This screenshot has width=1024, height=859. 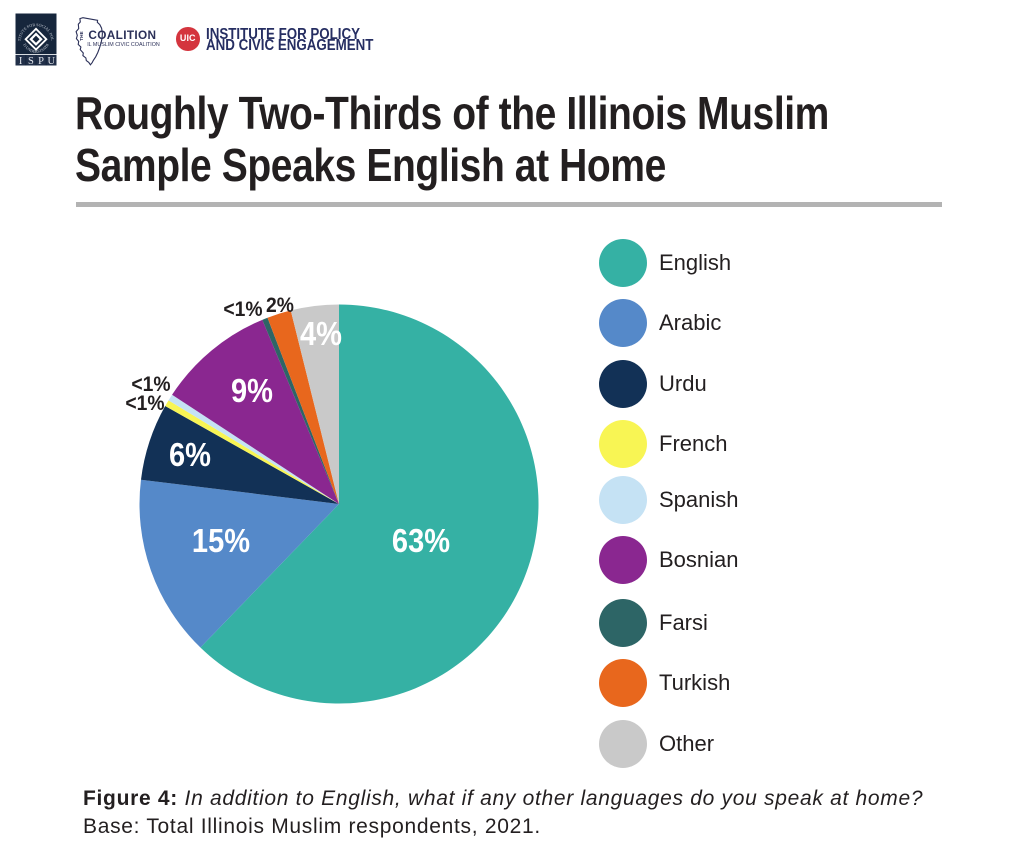 I want to click on svg-text: THE, so click(x=81, y=36).